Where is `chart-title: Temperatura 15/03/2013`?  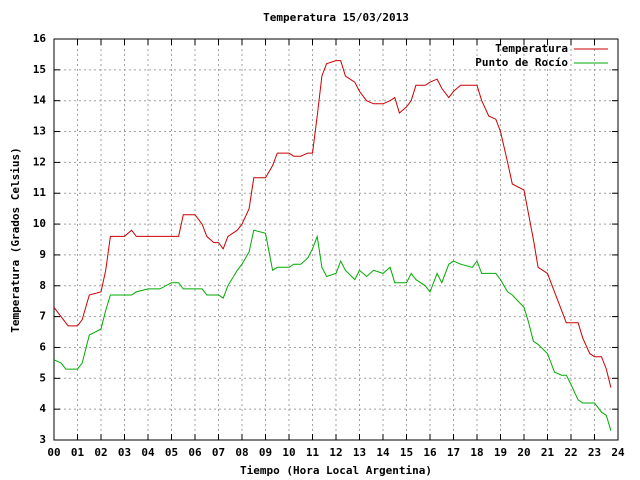
chart-title: Temperatura 15/03/2013 is located at coordinates (336, 17).